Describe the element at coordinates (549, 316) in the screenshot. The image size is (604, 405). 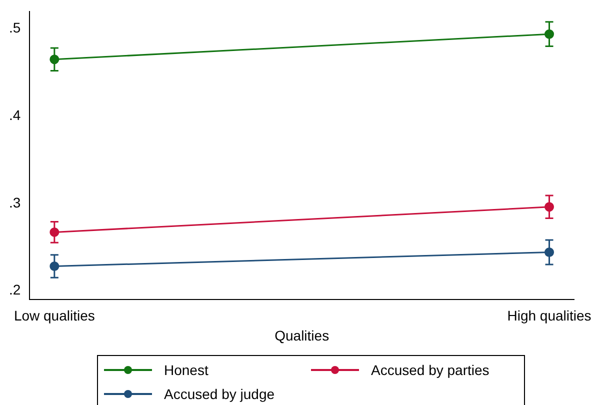
I see `x-tick-label: High qualities` at that location.